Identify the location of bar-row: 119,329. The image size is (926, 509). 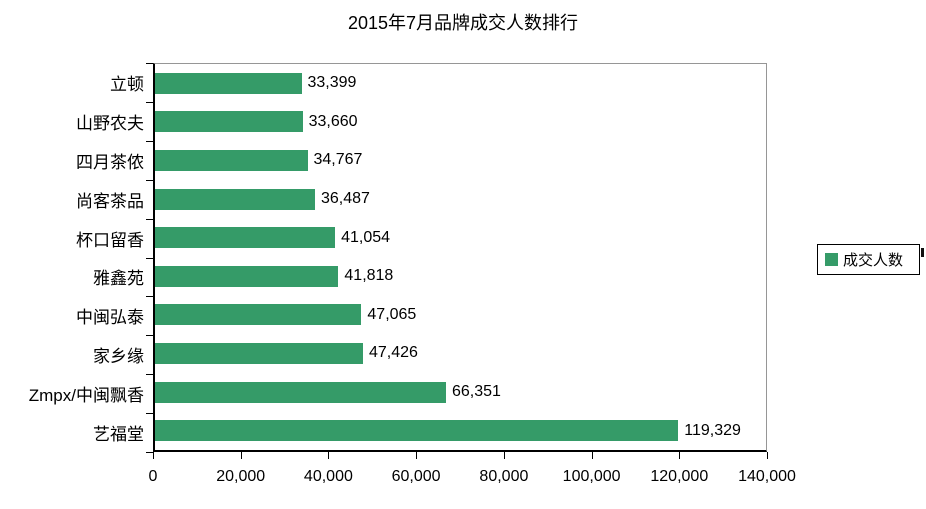
(460, 430).